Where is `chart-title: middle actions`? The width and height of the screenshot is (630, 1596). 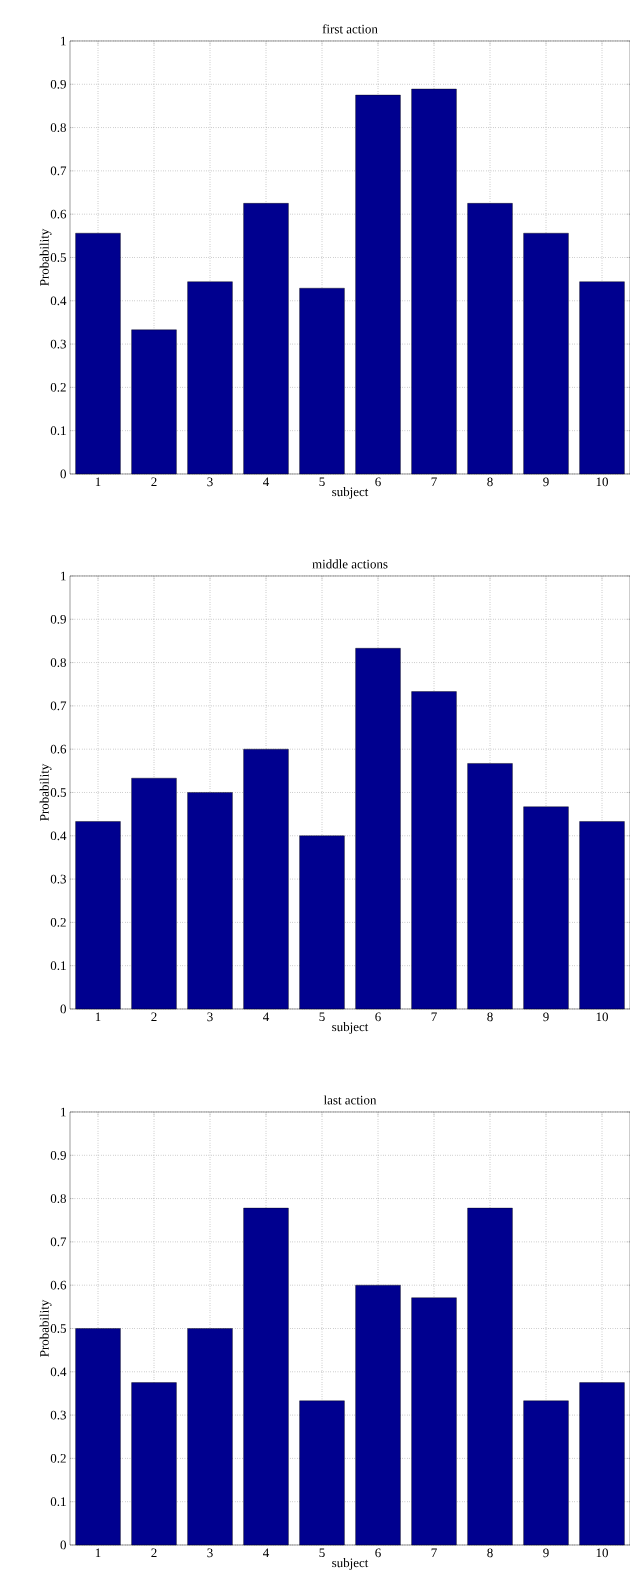 chart-title: middle actions is located at coordinates (350, 564).